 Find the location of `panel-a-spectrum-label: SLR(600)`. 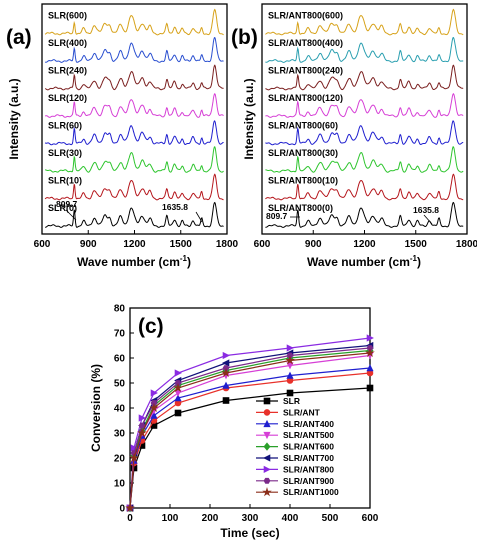

panel-a-spectrum-label: SLR(600) is located at coordinates (67, 15).